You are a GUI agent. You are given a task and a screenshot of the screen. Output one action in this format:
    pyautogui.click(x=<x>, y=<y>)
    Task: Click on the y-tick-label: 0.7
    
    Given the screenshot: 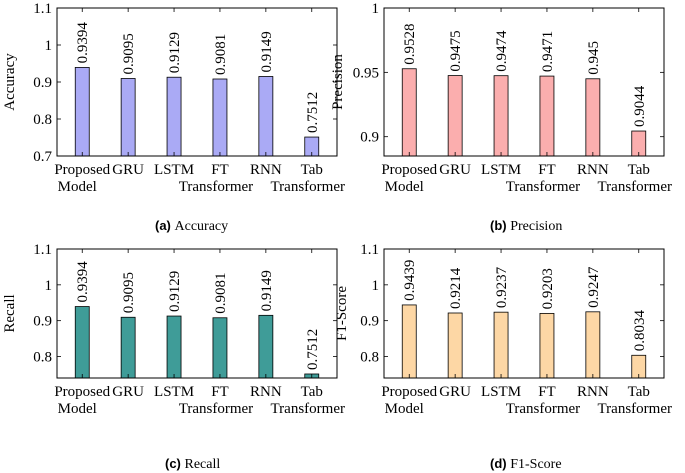 What is the action you would take?
    pyautogui.click(x=42, y=157)
    